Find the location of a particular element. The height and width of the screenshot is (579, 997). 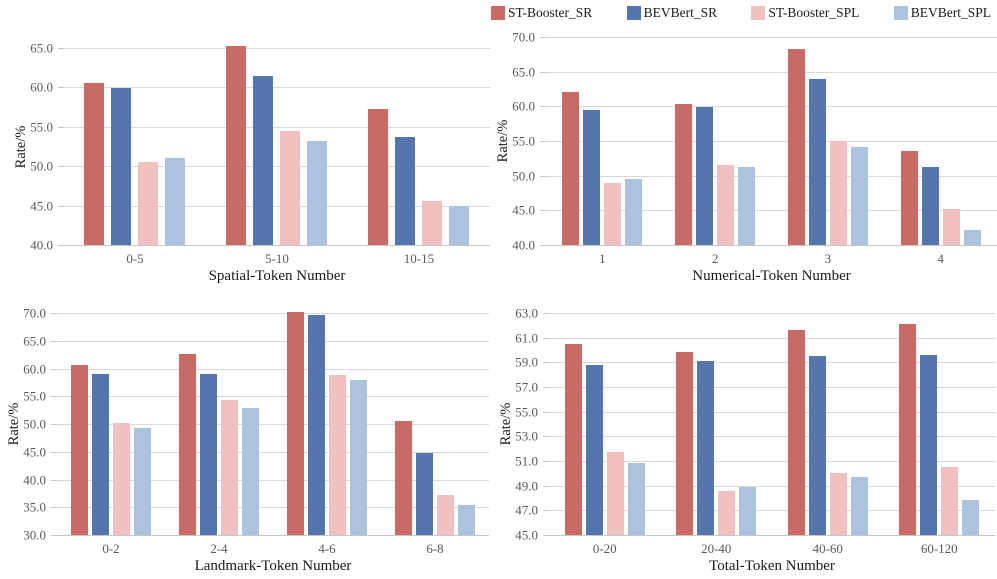

x-axis-title: Numerical-Token Number is located at coordinates (771, 276).